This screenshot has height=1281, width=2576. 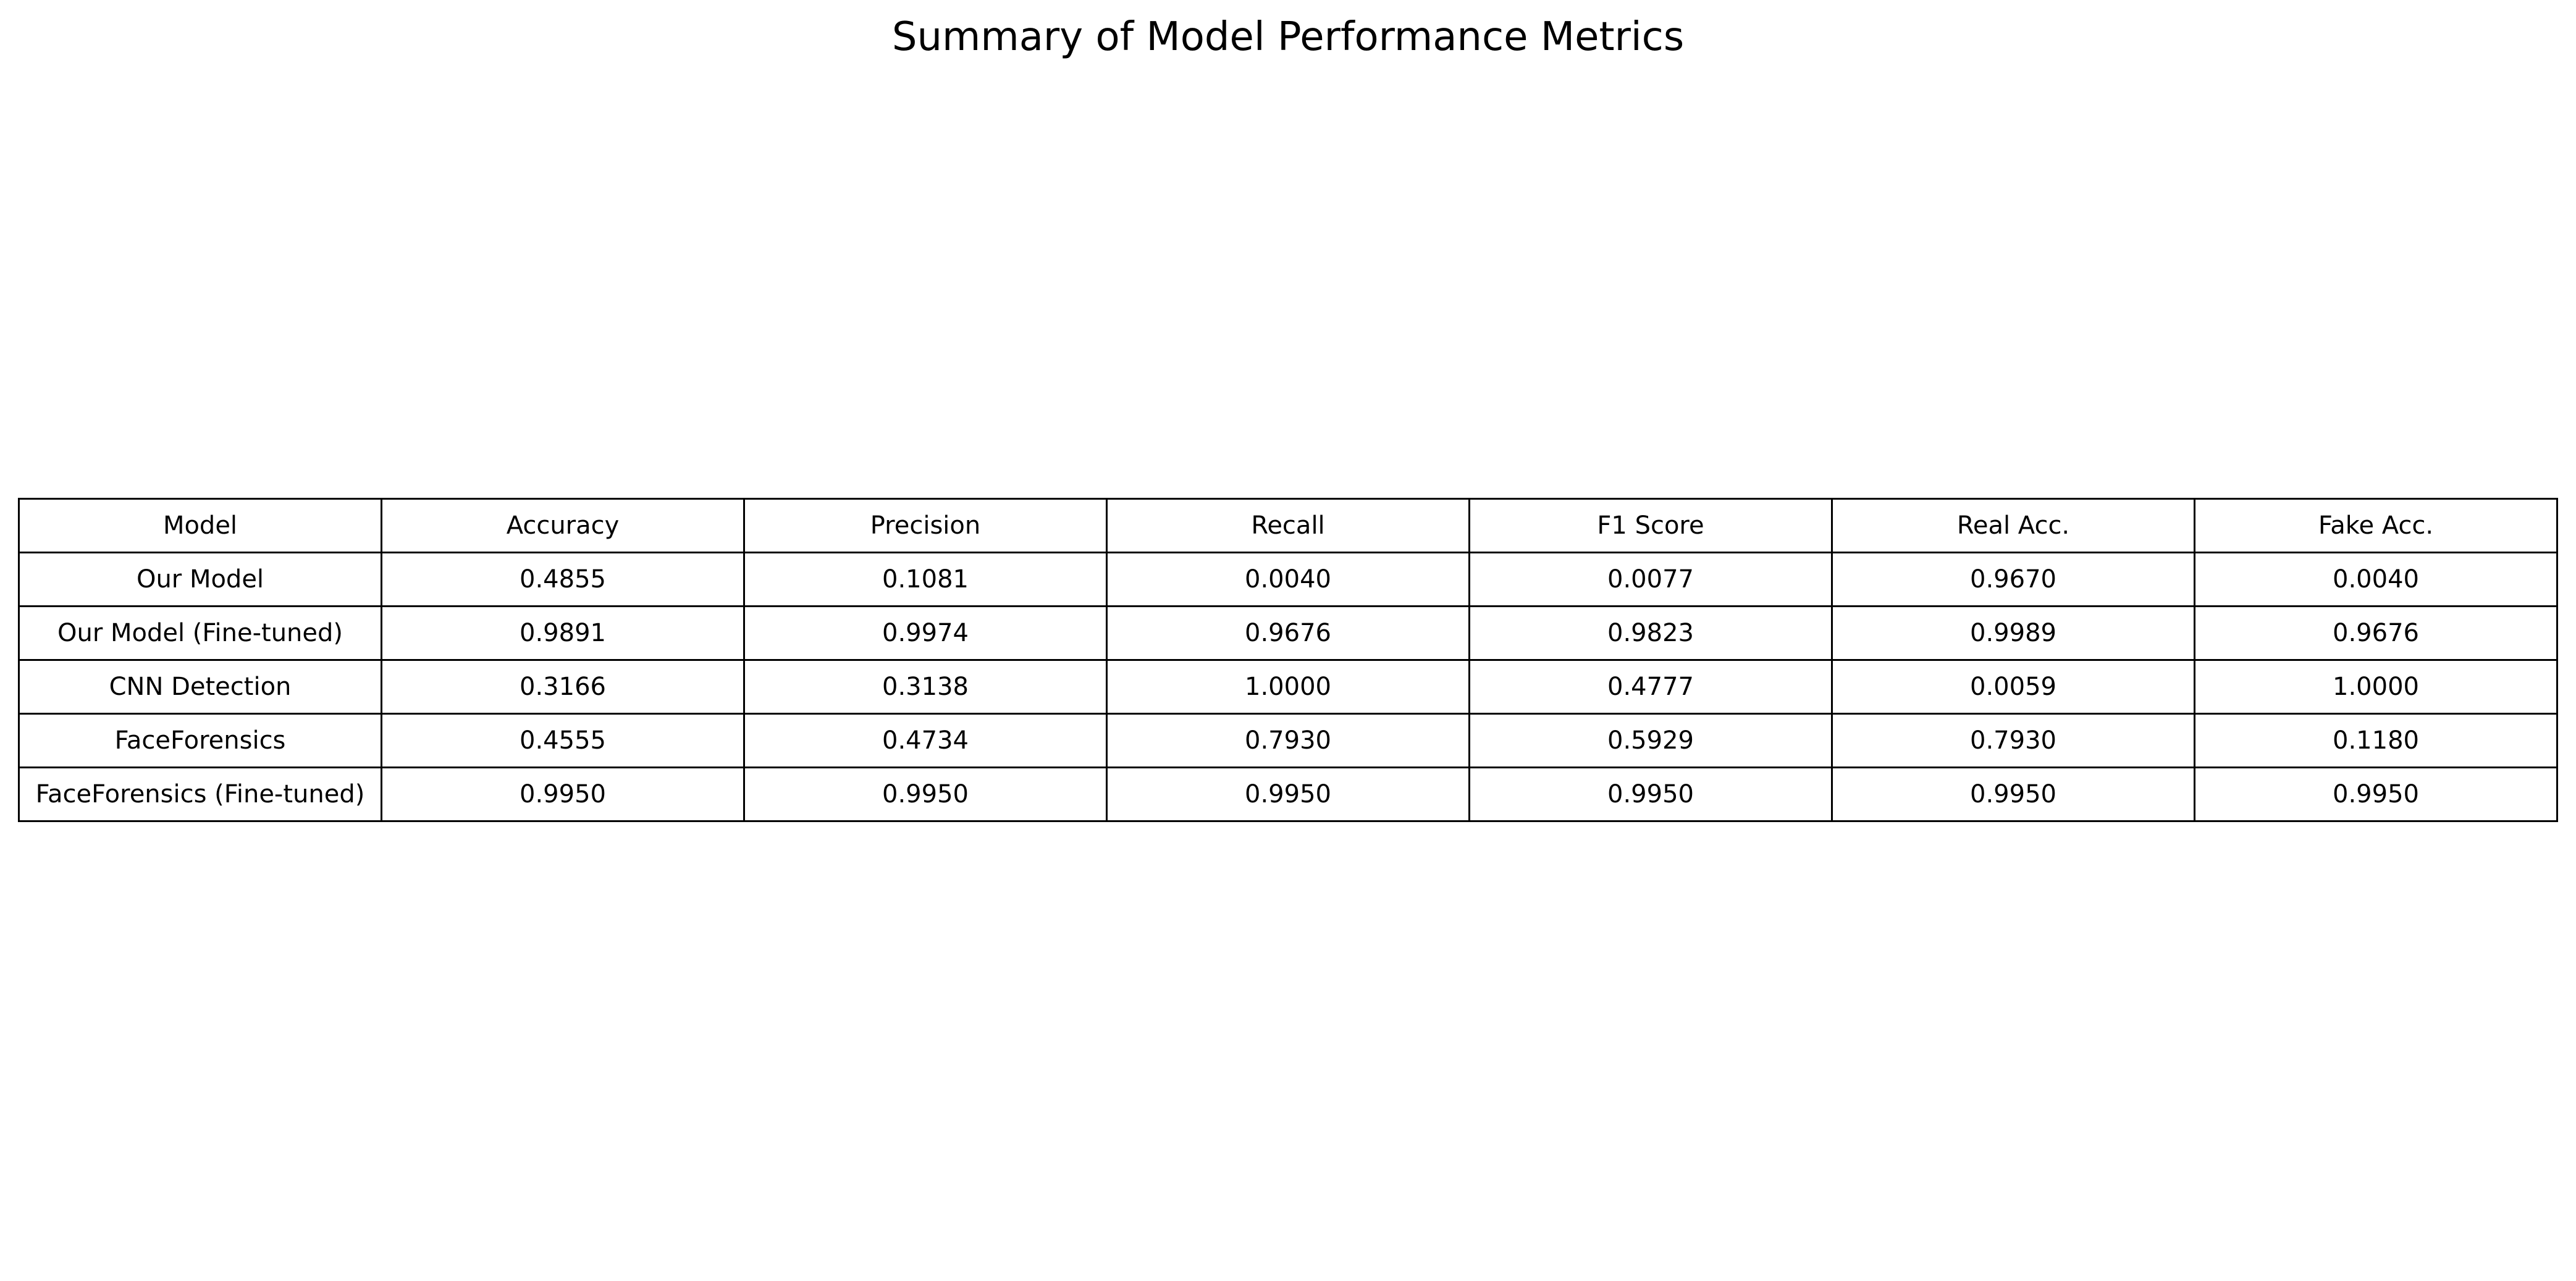 I want to click on table-cell-precision: 0.9950, so click(x=925, y=794).